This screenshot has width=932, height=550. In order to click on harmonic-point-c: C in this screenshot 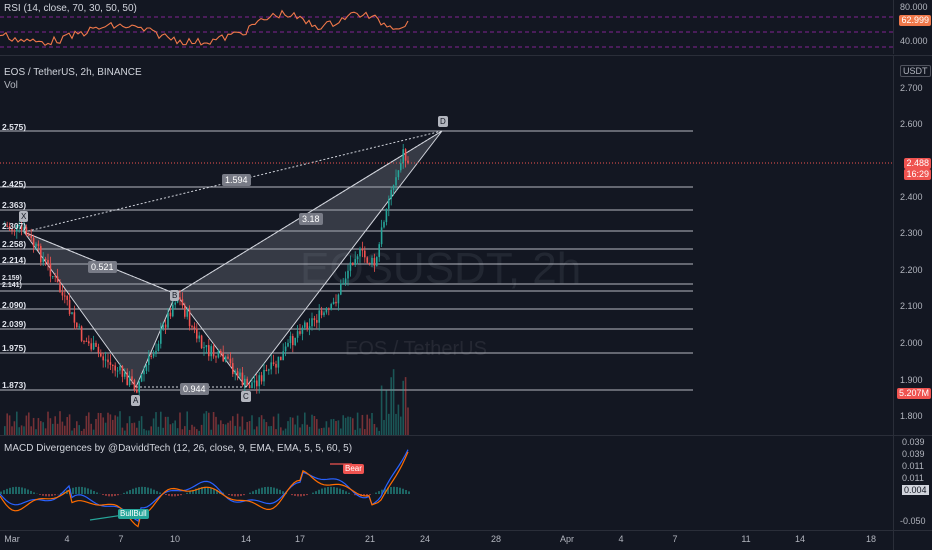, I will do `click(246, 396)`.